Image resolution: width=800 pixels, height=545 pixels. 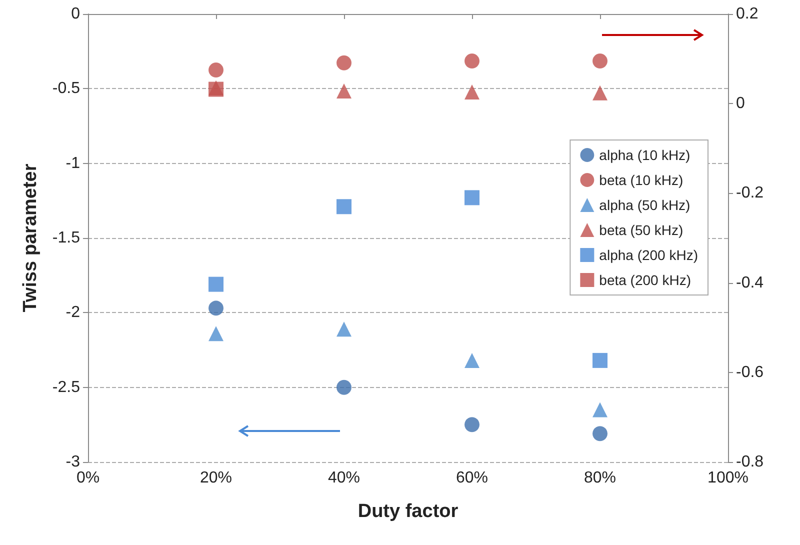 I want to click on y-tick-label: -1, so click(x=73, y=163).